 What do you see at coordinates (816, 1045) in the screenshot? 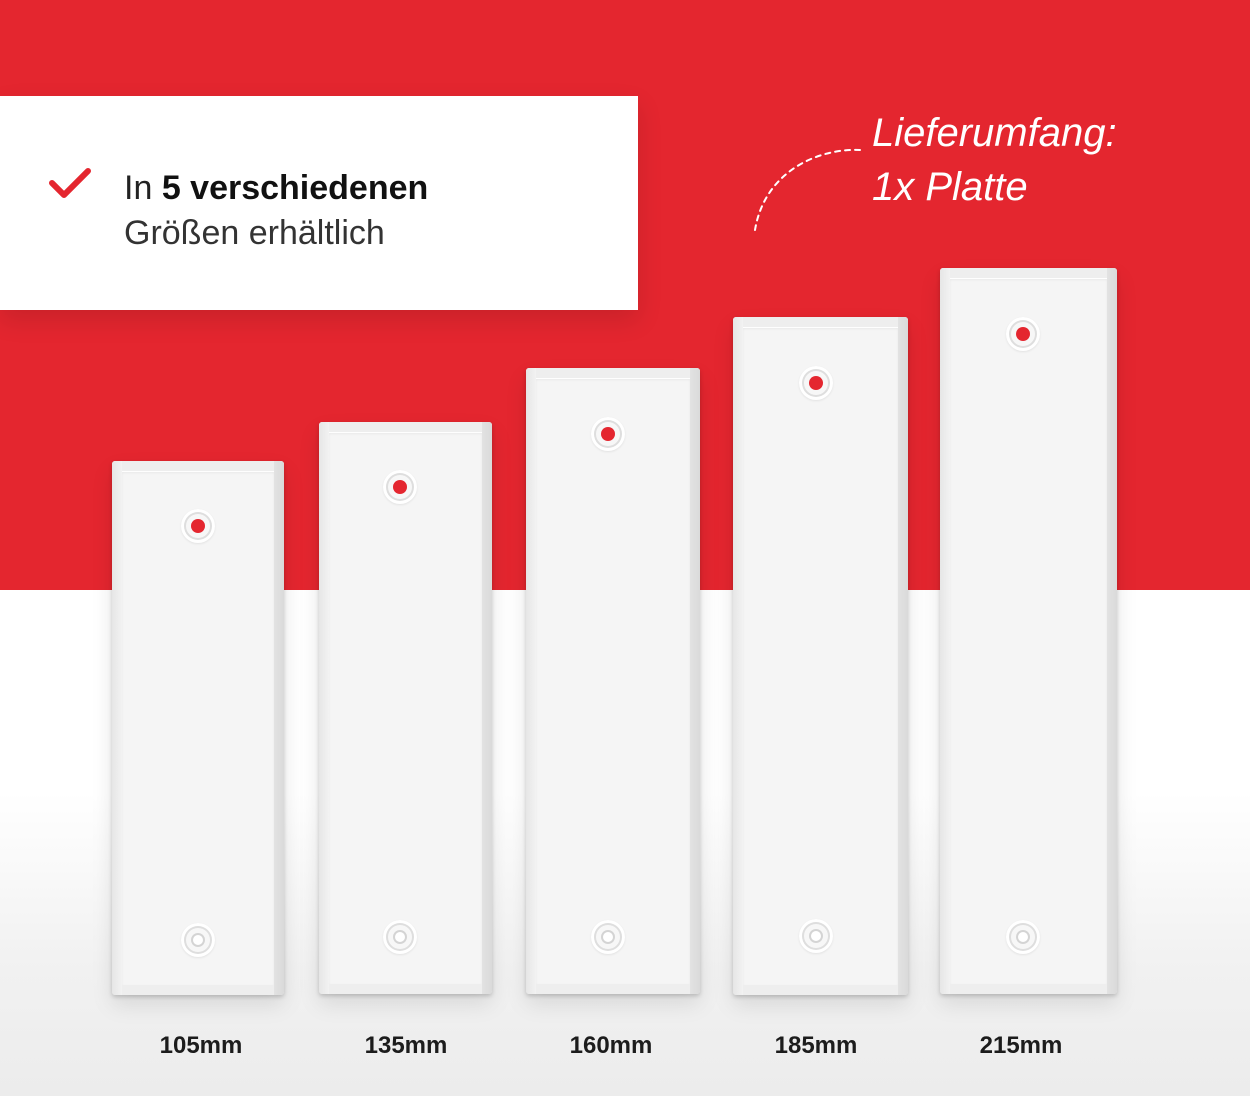
I see `plate-size-label: 185mm` at bounding box center [816, 1045].